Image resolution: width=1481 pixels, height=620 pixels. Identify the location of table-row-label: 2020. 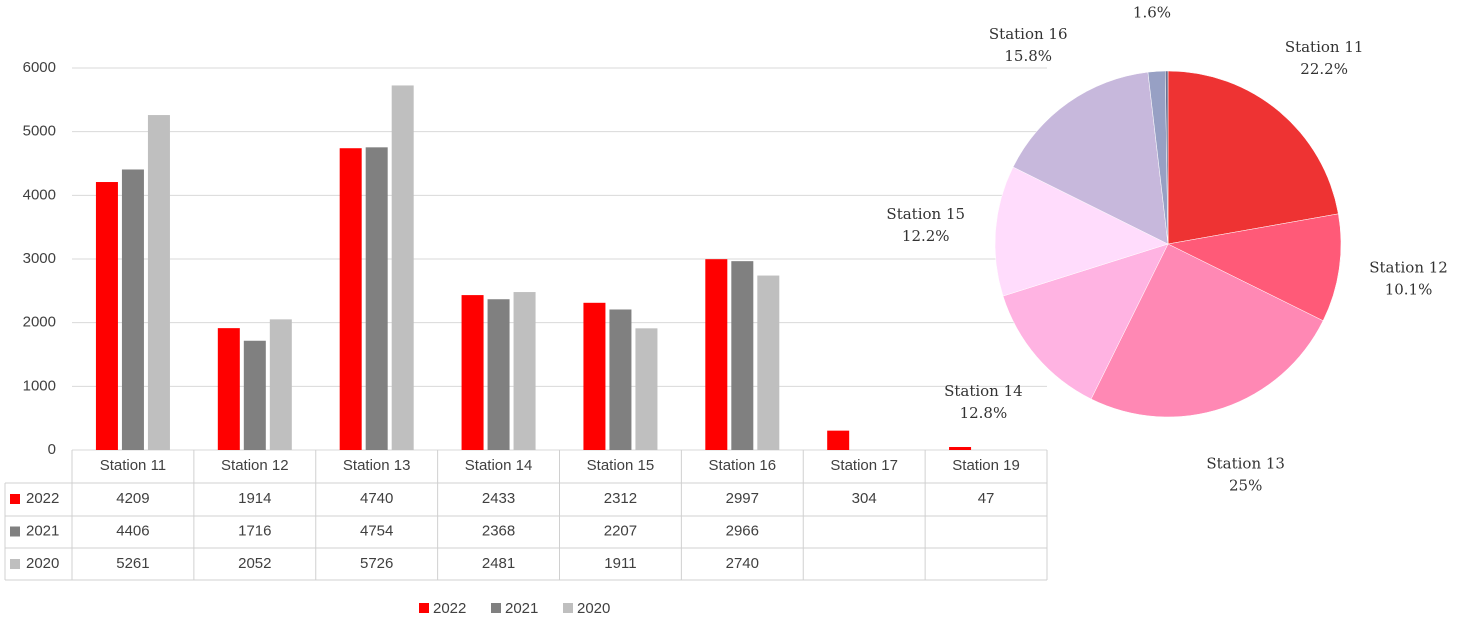
(42, 563).